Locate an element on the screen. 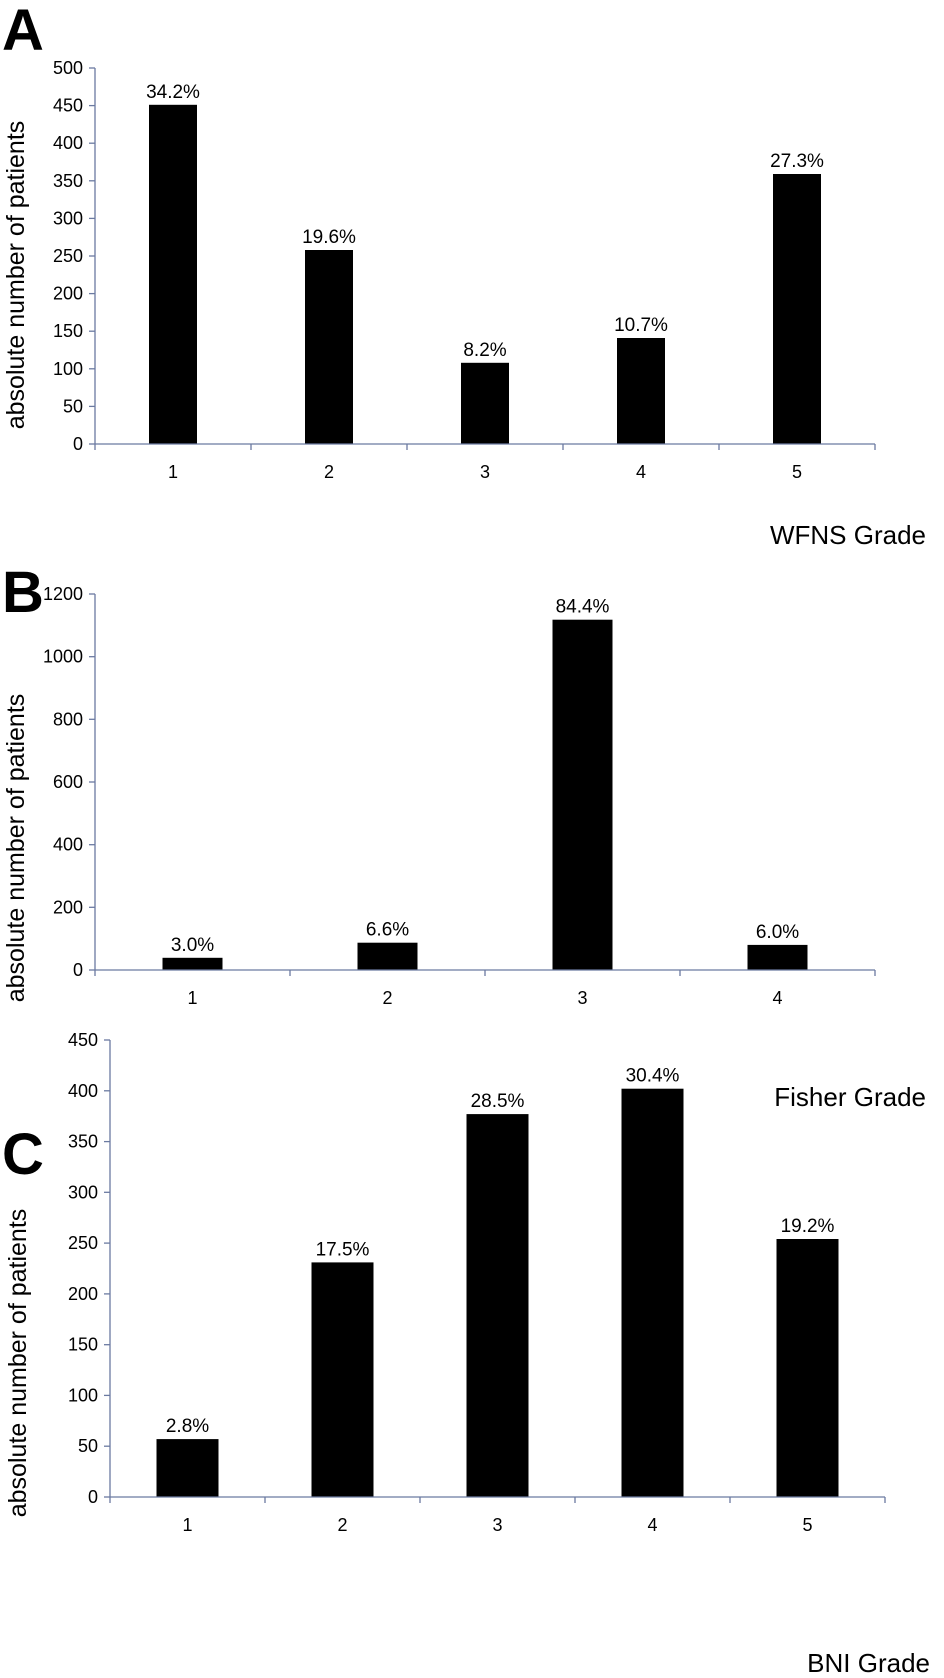 This screenshot has width=944, height=1678. panel-a-data-label: 10.7% is located at coordinates (641, 325).